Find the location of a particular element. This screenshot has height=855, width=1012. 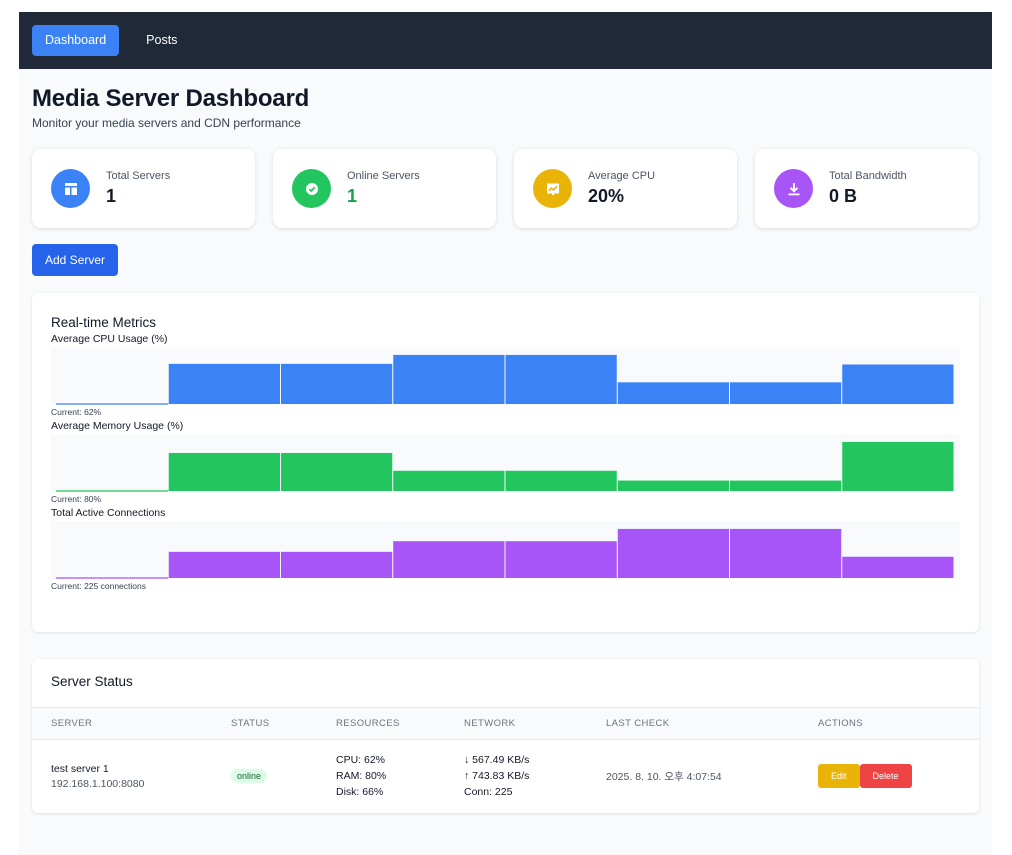

download-icon is located at coordinates (793, 188).